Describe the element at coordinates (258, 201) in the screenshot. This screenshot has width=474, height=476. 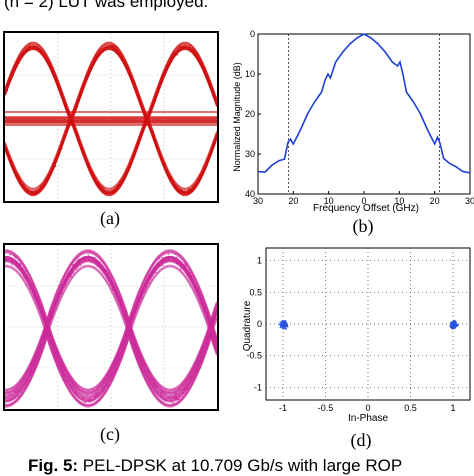
I see `spectrum-x-tick-label: 30` at that location.